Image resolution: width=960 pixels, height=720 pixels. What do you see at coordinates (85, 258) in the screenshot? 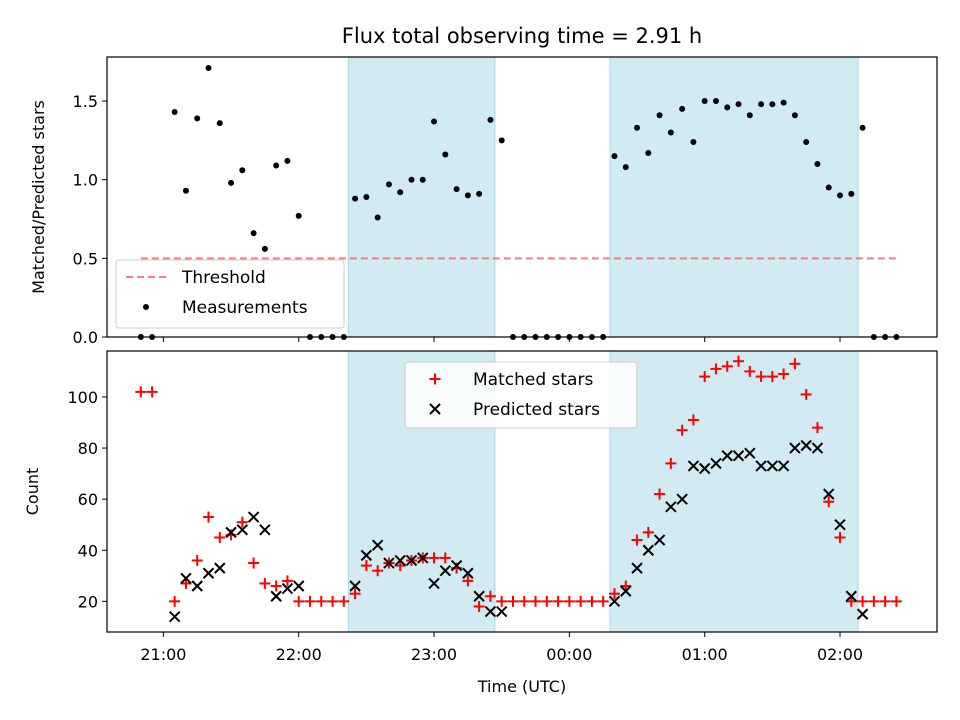
I see `y-tick-label: 0.5` at bounding box center [85, 258].